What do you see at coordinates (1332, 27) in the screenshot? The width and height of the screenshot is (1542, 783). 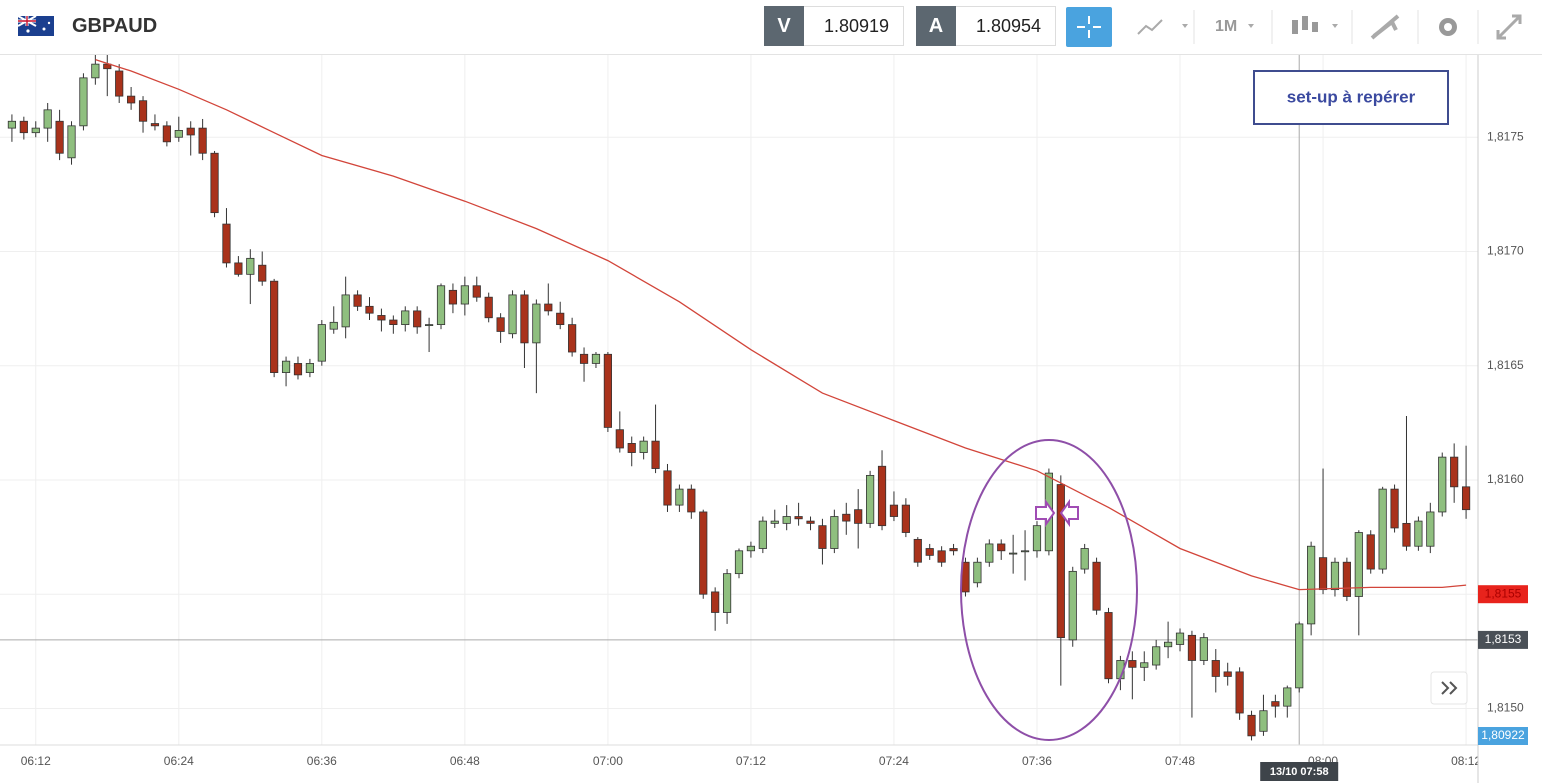 I see `toolbar-icons` at bounding box center [1332, 27].